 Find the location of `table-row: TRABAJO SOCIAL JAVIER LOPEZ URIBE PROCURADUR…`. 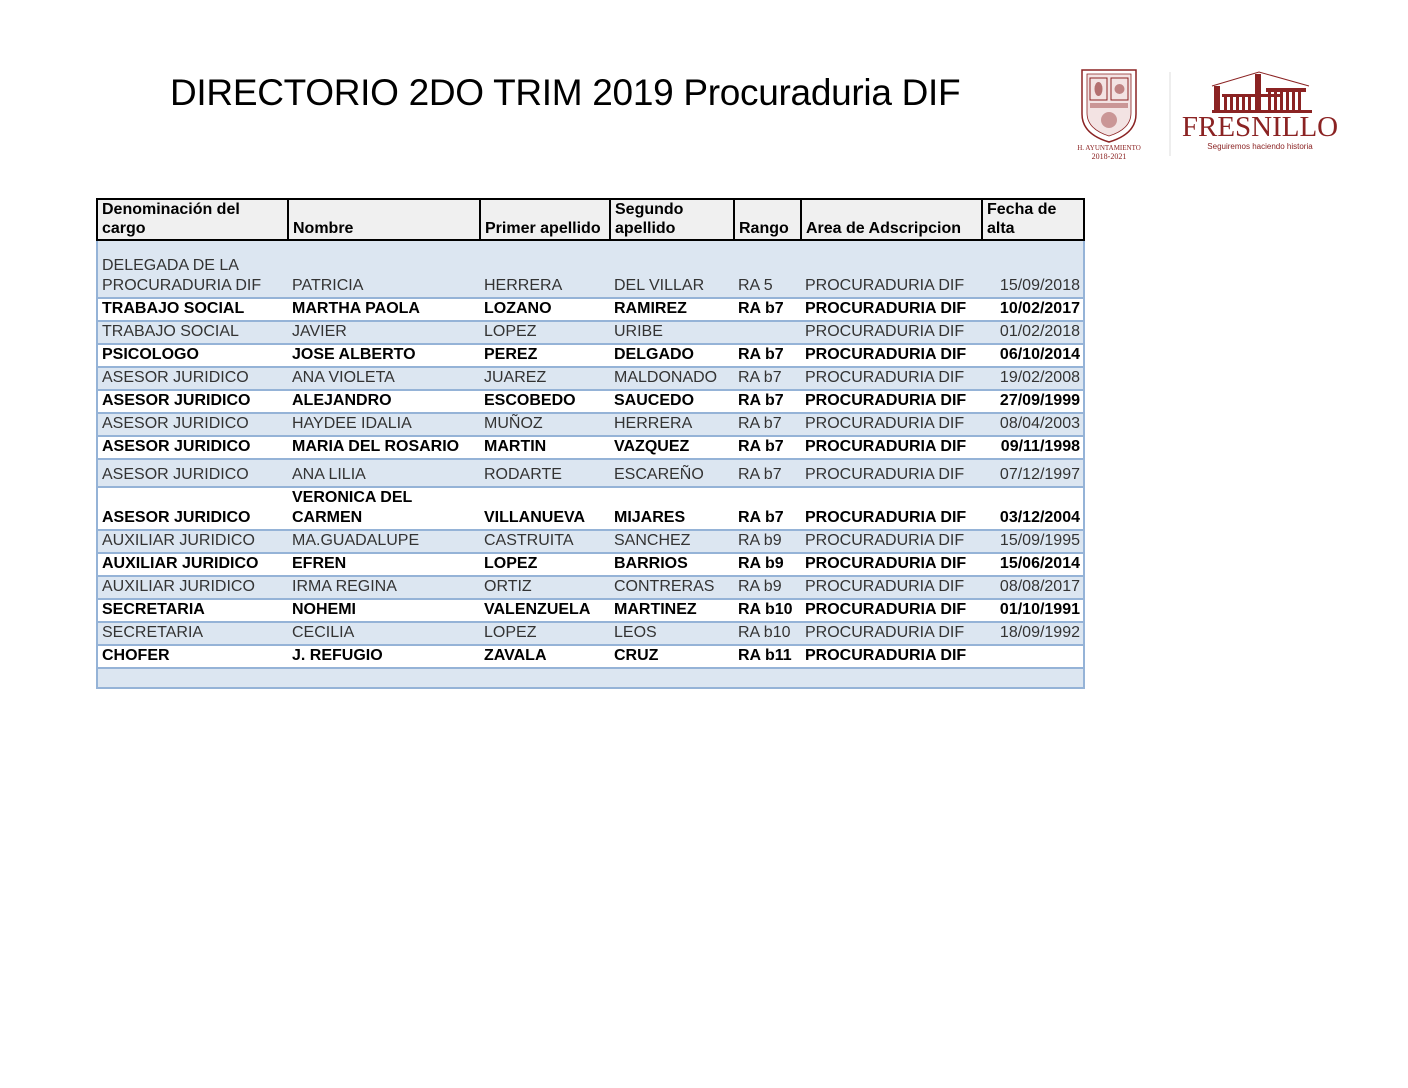

table-row: TRABAJO SOCIAL JAVIER LOPEZ URIBE PROCURADUR… is located at coordinates (590, 332).